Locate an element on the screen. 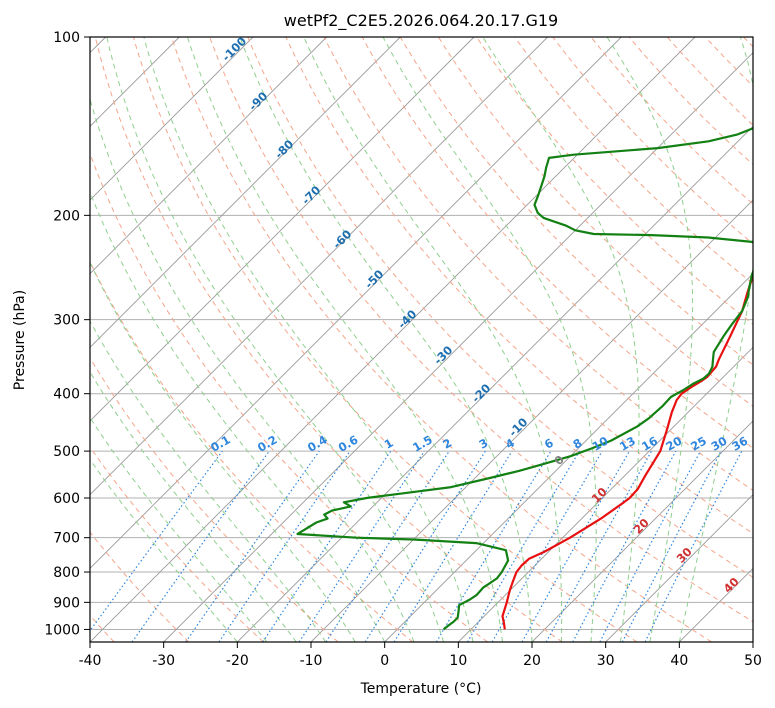 Image resolution: width=775 pixels, height=708 pixels. y-tick-label: 900 is located at coordinates (66, 603).